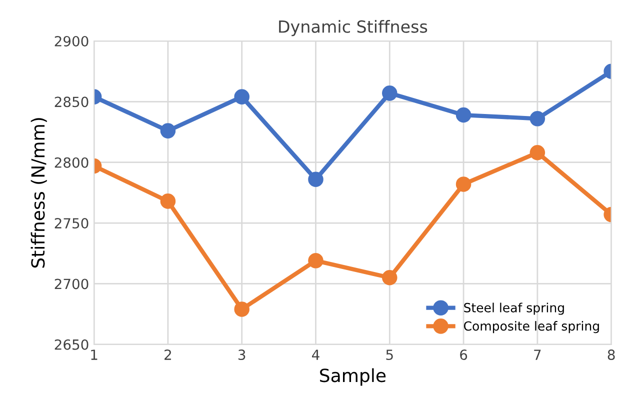 The image size is (627, 410). Describe the element at coordinates (242, 355) in the screenshot. I see `x-tick-label: 3` at that location.